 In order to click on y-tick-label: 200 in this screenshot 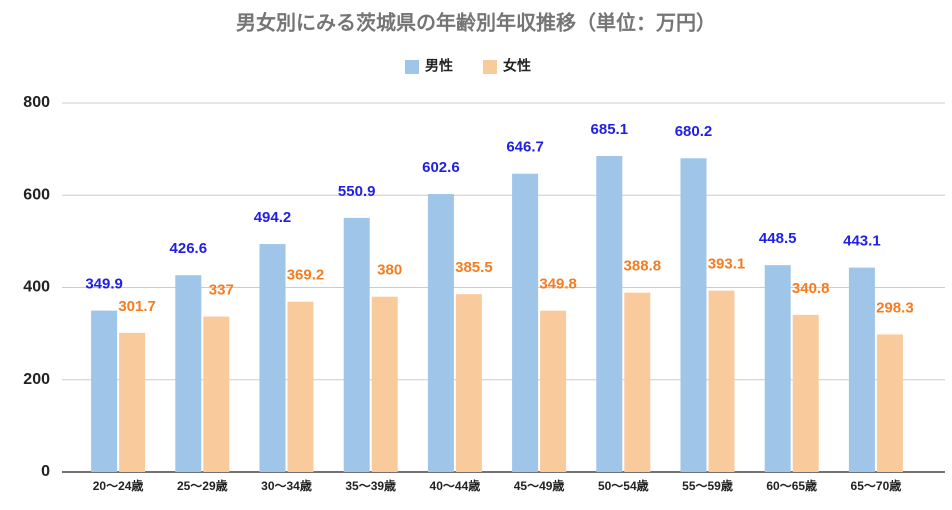, I will do `click(36, 379)`.